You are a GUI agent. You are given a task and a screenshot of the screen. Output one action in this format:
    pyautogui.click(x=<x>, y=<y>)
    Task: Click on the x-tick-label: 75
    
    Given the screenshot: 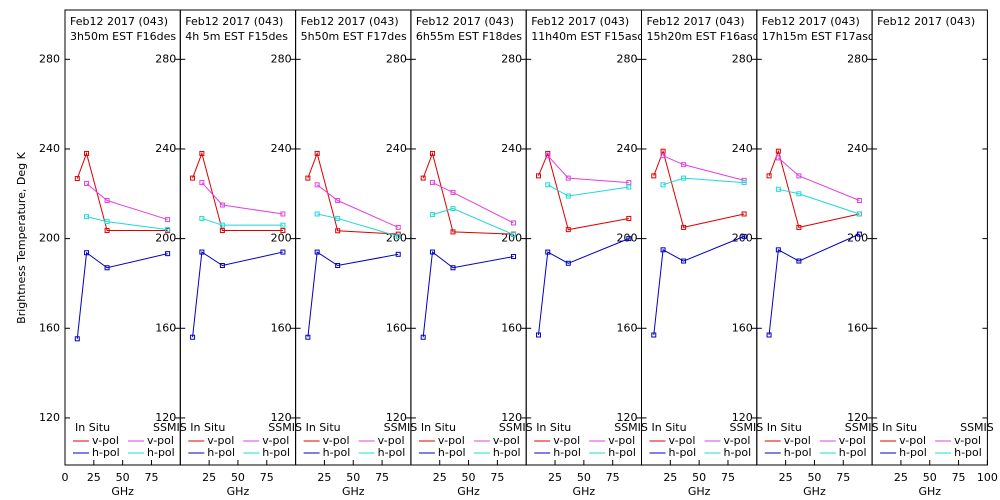 What is the action you would take?
    pyautogui.click(x=382, y=477)
    